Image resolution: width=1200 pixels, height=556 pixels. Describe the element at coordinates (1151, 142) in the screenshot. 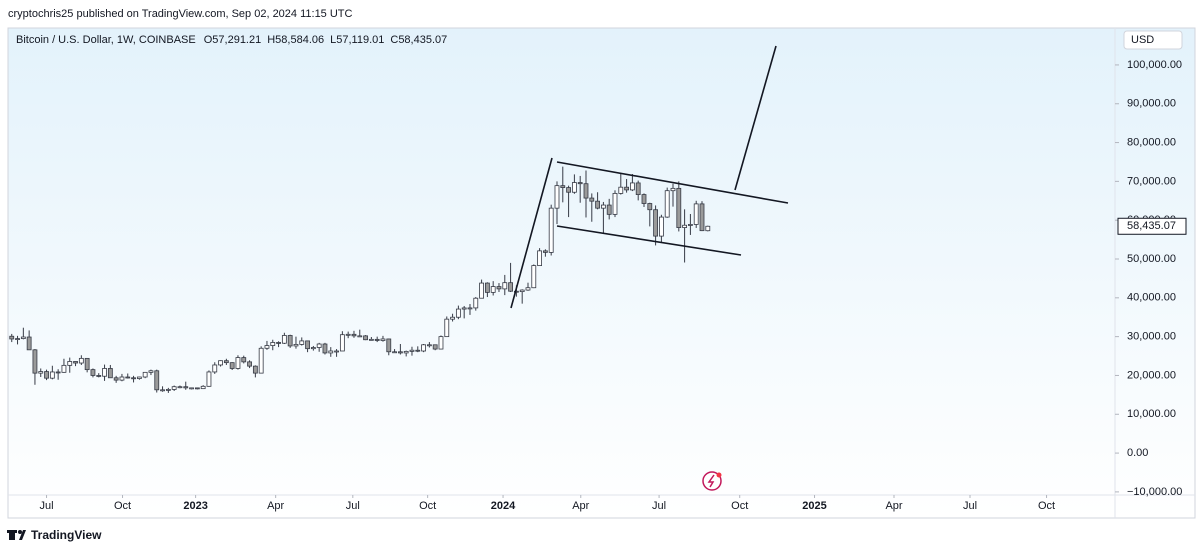

I see `y-tick-label: 80,000.00` at that location.